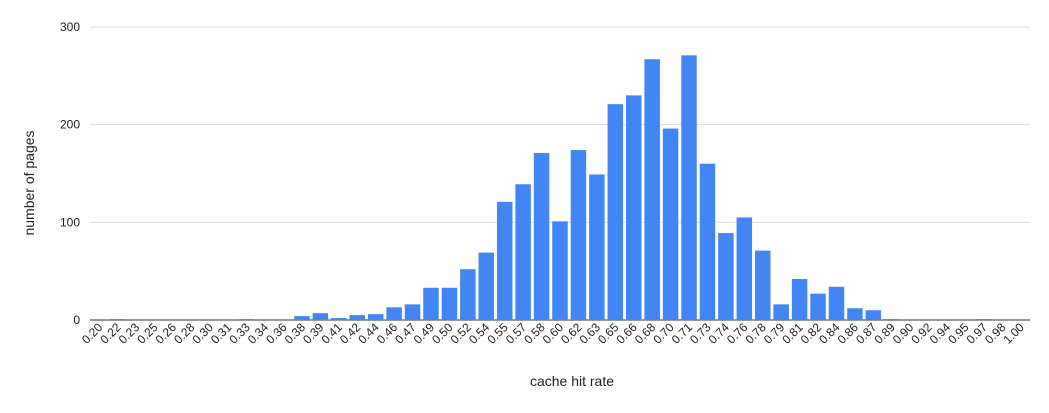 The width and height of the screenshot is (1049, 413). What do you see at coordinates (572, 381) in the screenshot?
I see `x-axis-title: cache hit rate` at bounding box center [572, 381].